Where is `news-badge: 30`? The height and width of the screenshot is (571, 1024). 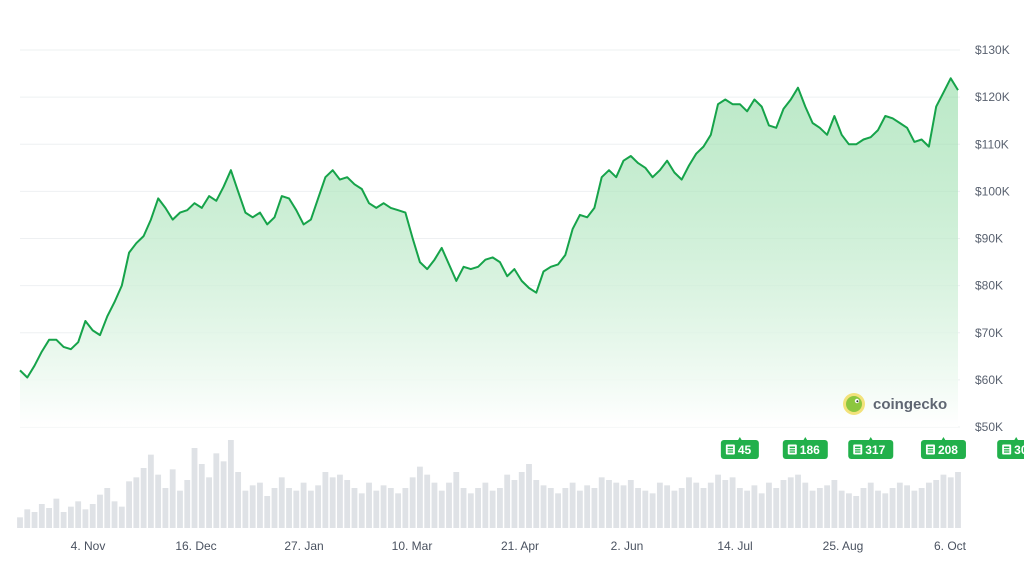 news-badge: 30 is located at coordinates (1010, 448).